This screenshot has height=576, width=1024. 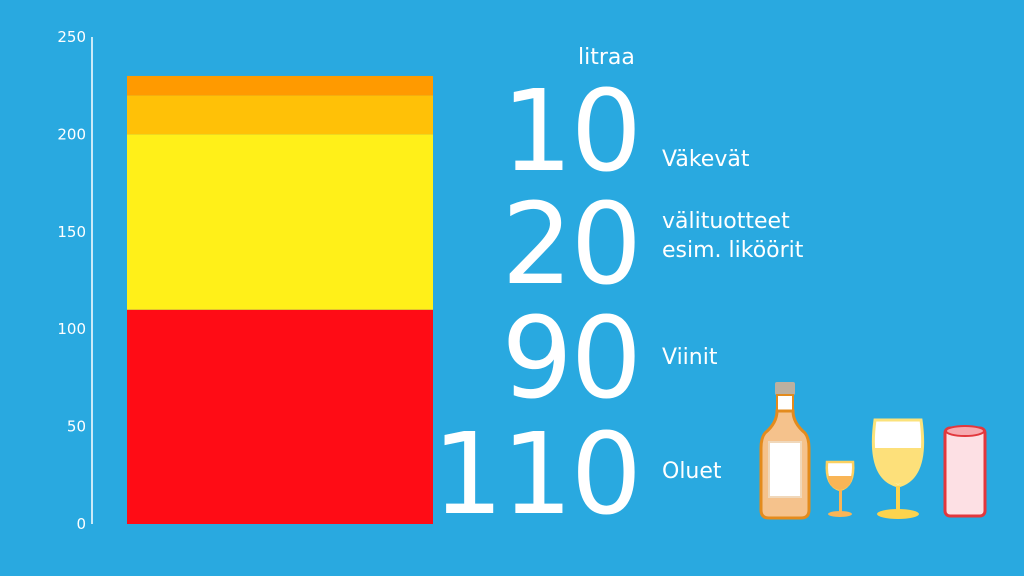 What do you see at coordinates (726, 221) in the screenshot?
I see `category-label-valituotteet-1: välituotteet` at bounding box center [726, 221].